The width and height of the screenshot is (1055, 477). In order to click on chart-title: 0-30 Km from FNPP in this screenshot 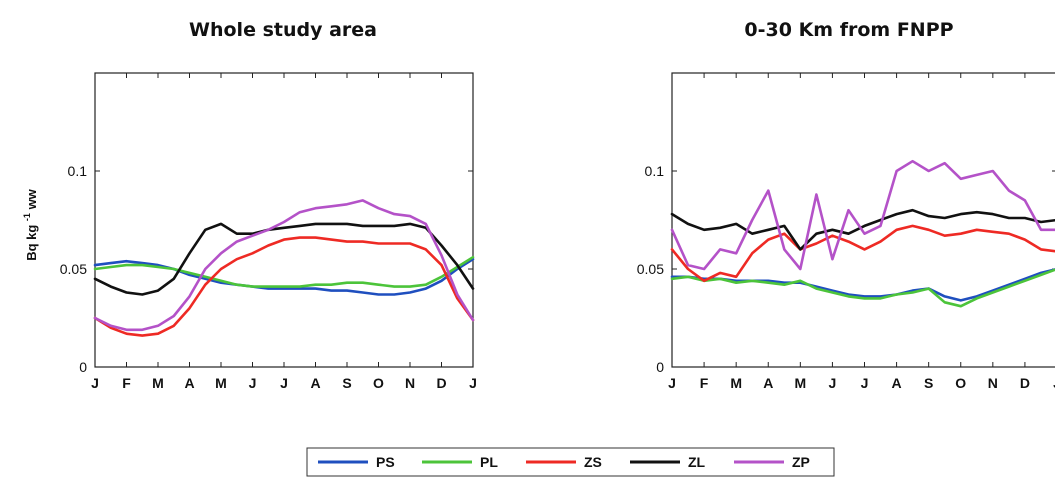, I will do `click(848, 30)`.